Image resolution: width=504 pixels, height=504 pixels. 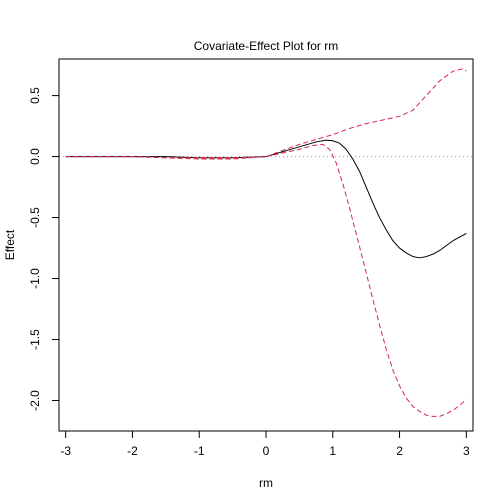 I want to click on x-axis-title: rm, so click(x=266, y=483).